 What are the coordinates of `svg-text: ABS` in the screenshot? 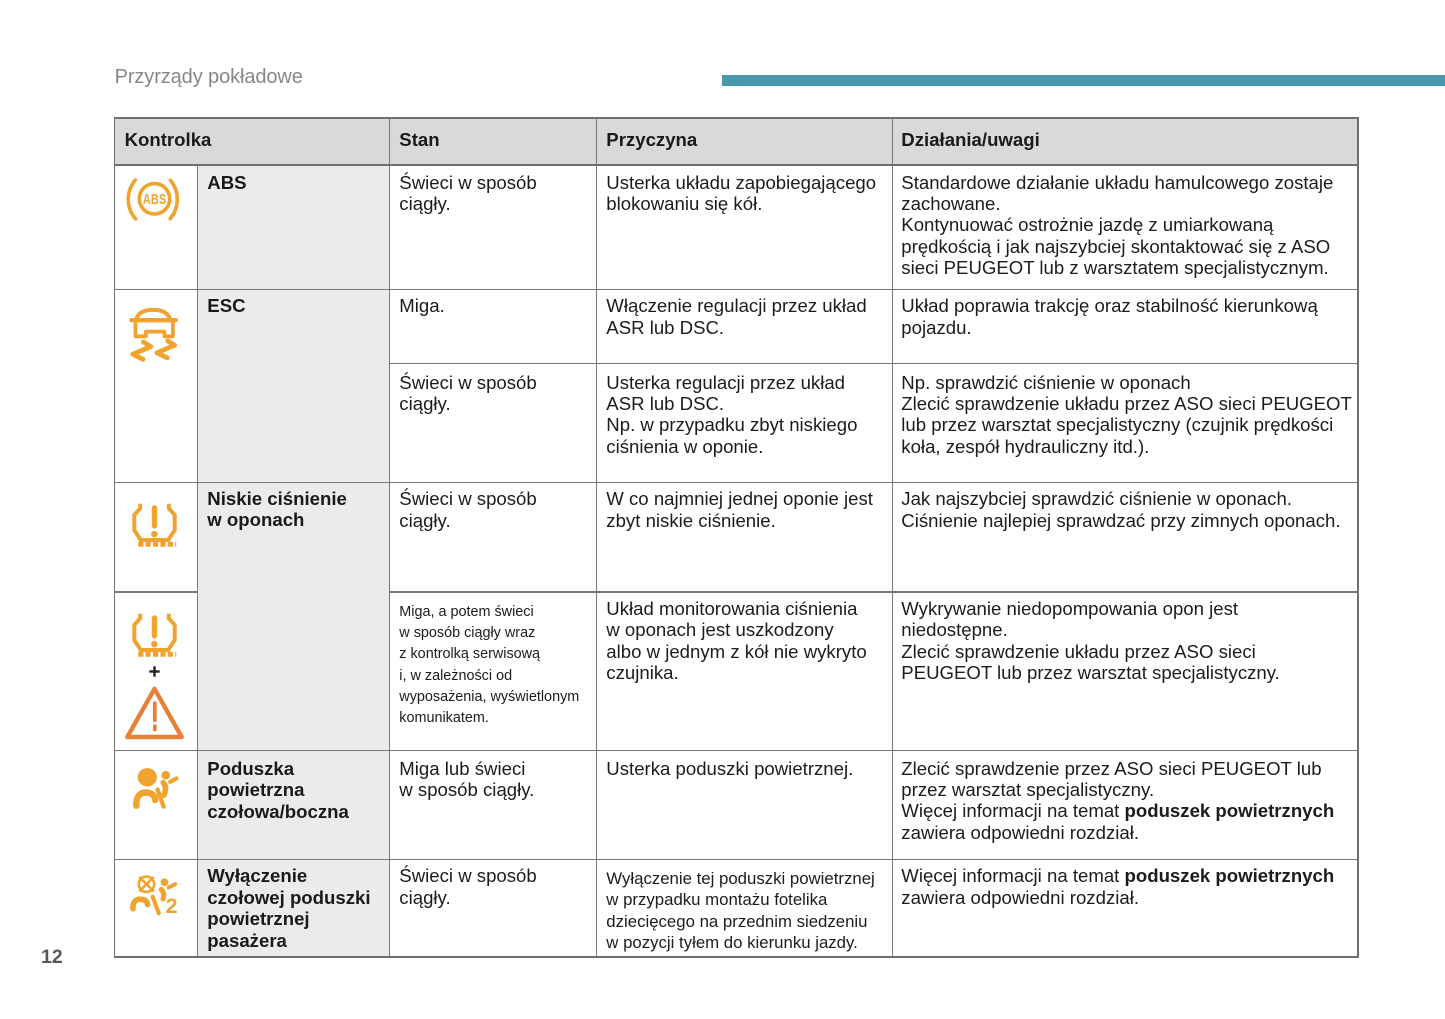 It's located at (155, 200).